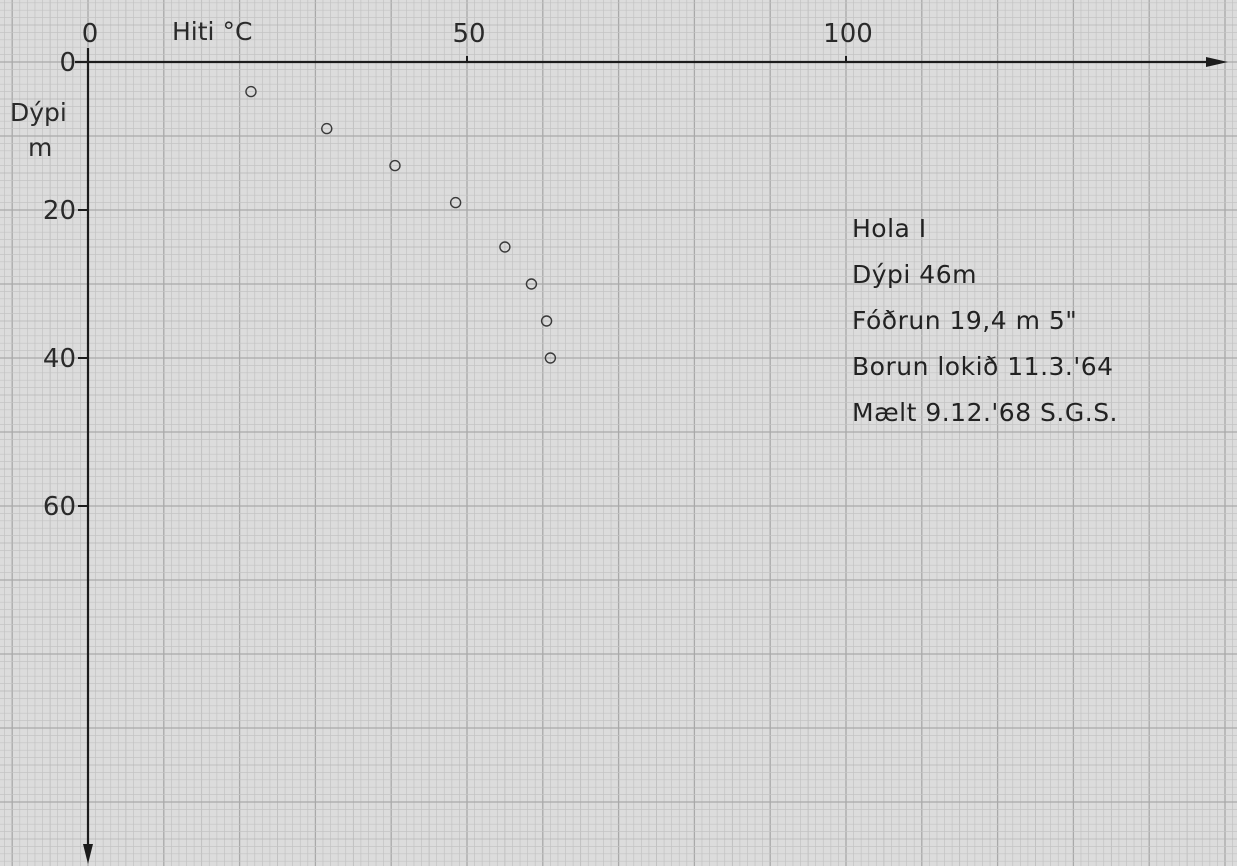  What do you see at coordinates (212, 31) in the screenshot?
I see `x-axis-title: Hiti °C` at bounding box center [212, 31].